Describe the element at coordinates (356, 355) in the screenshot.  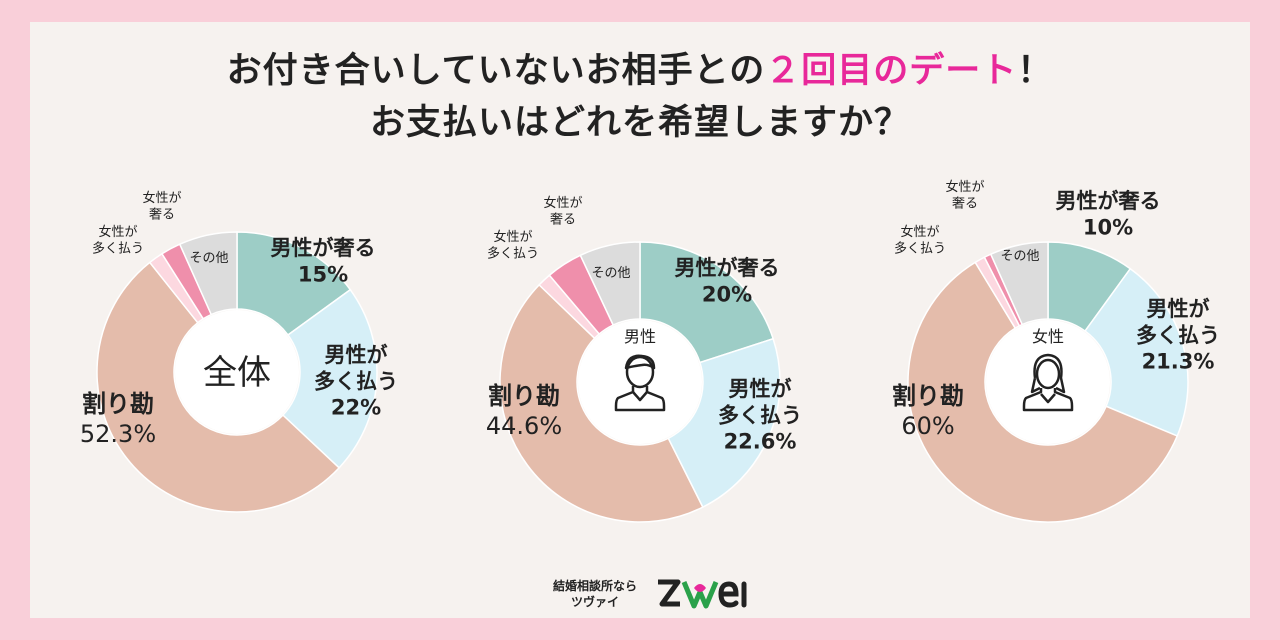
I see `slice-label-1-2-line-1: 男性が` at that location.